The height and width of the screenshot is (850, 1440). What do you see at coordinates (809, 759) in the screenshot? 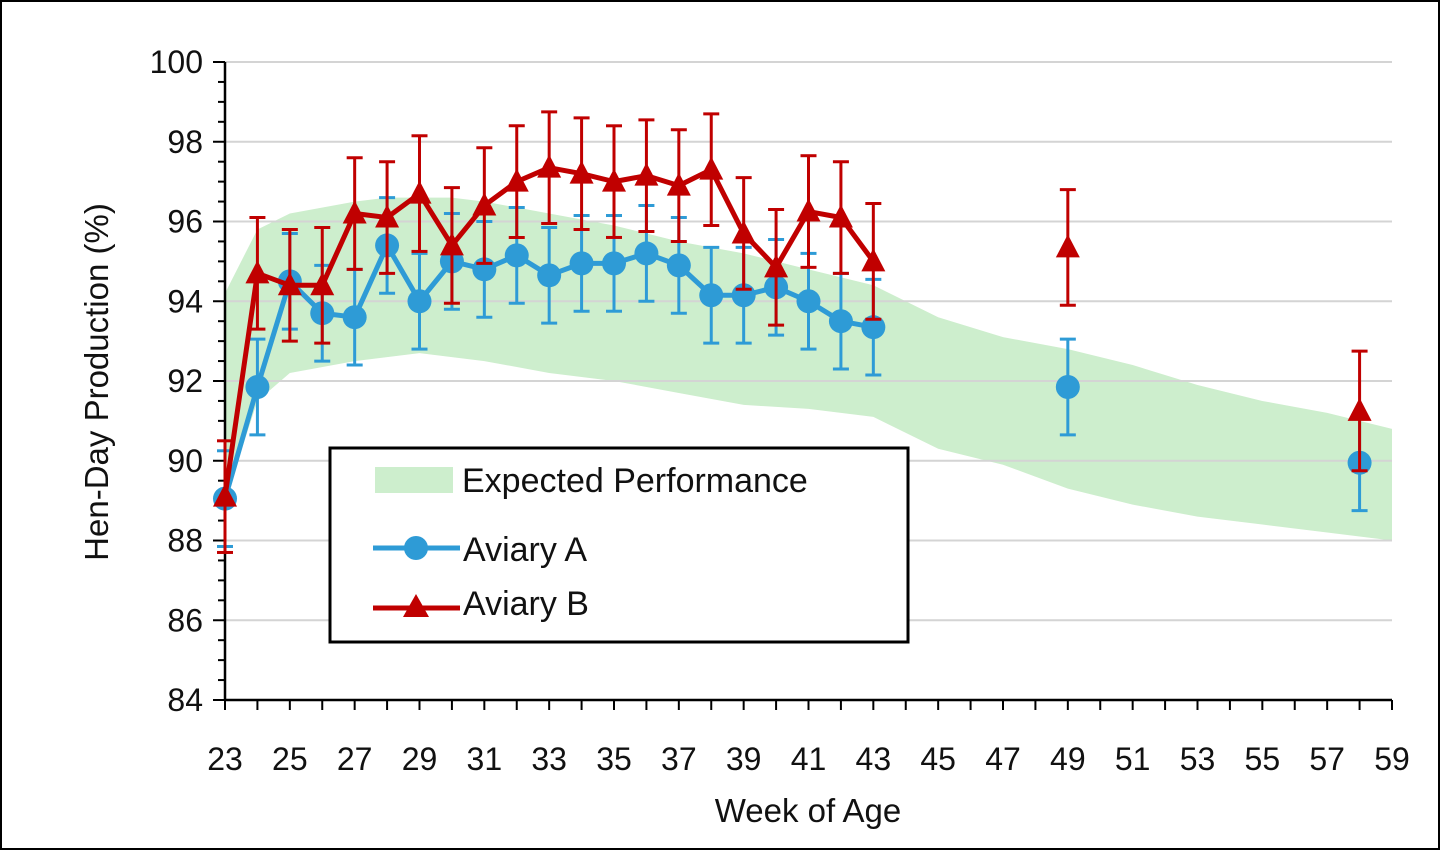
I see `x-tick-label: 41` at bounding box center [809, 759].